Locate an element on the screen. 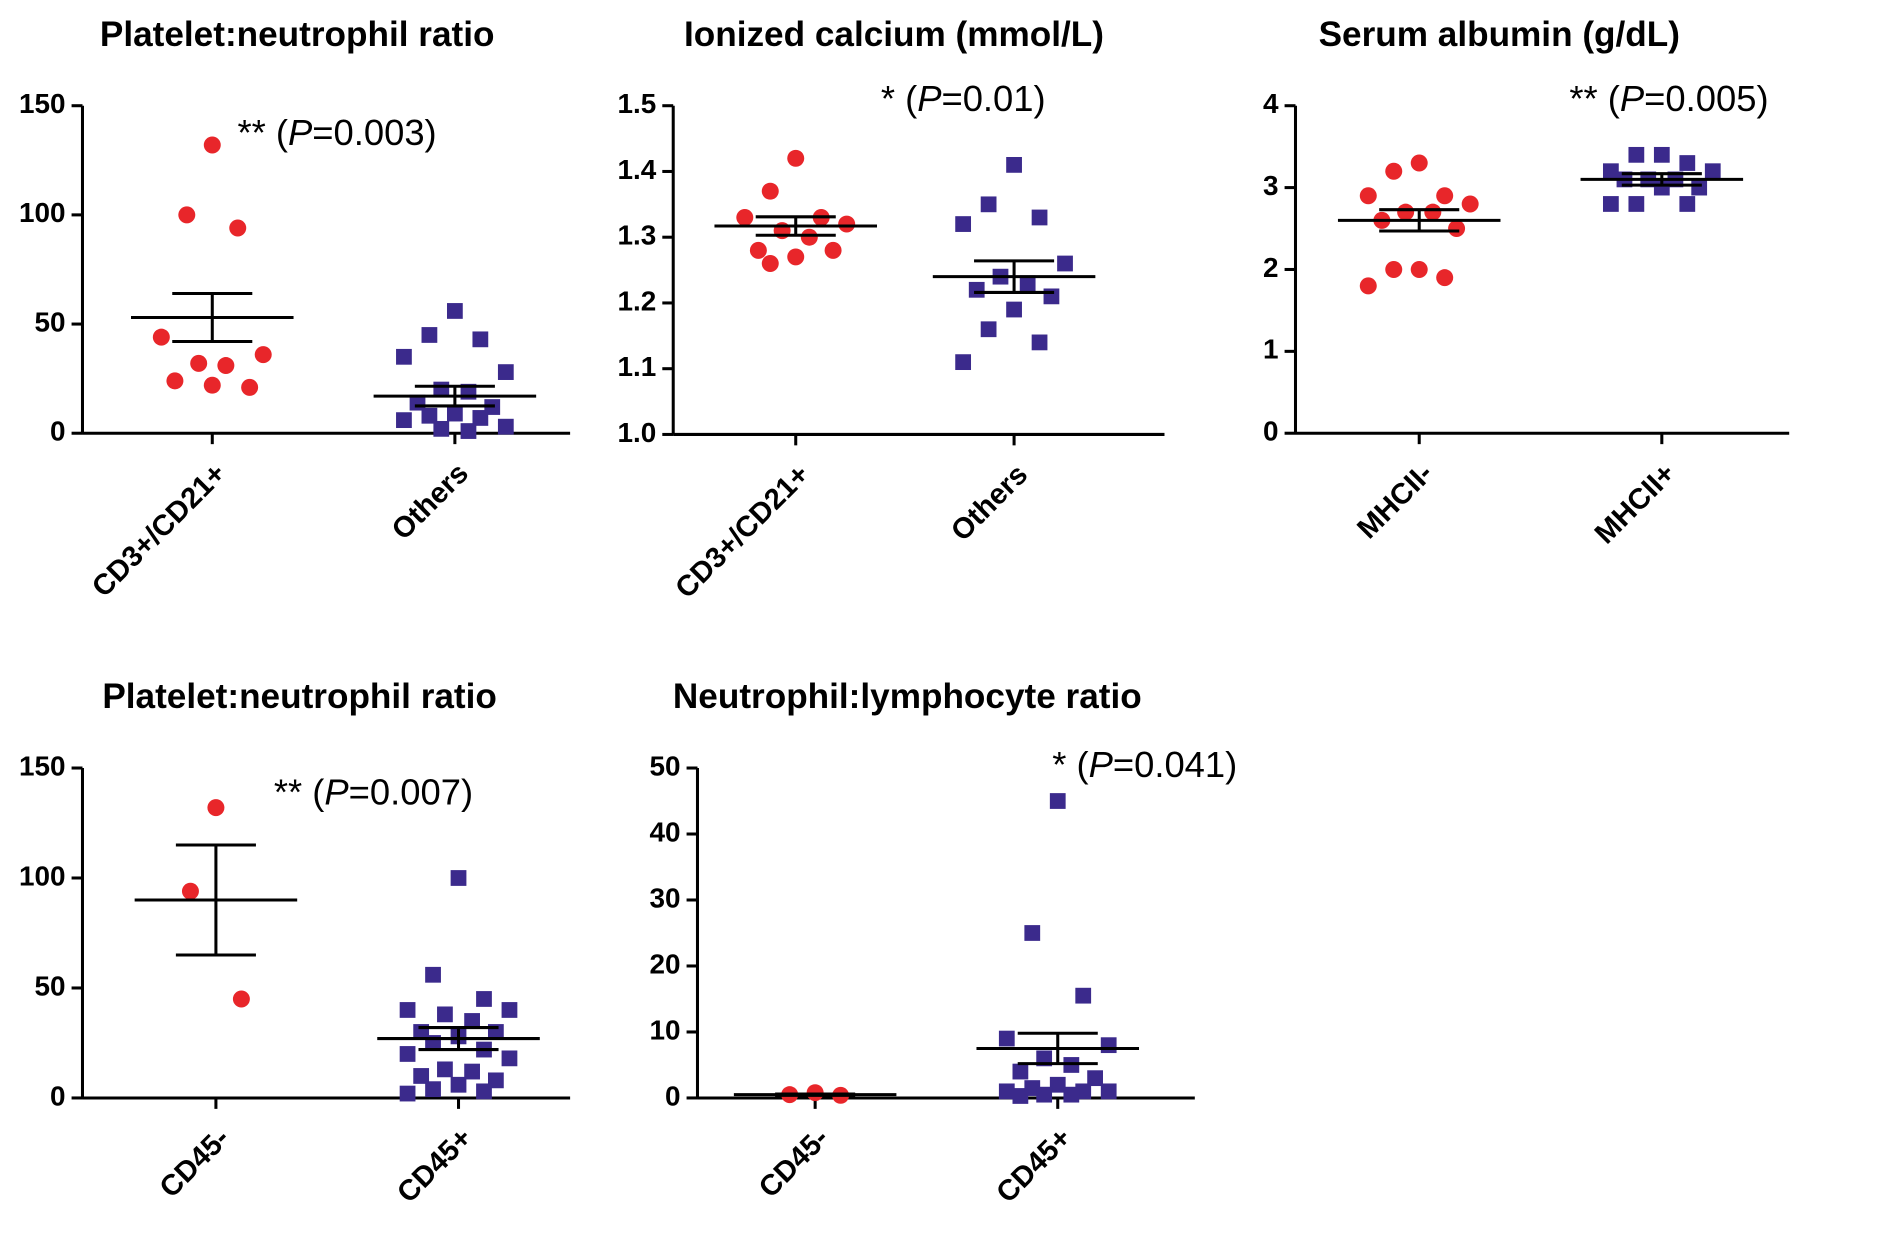  category-label: MHCII- is located at coordinates (1396, 501).